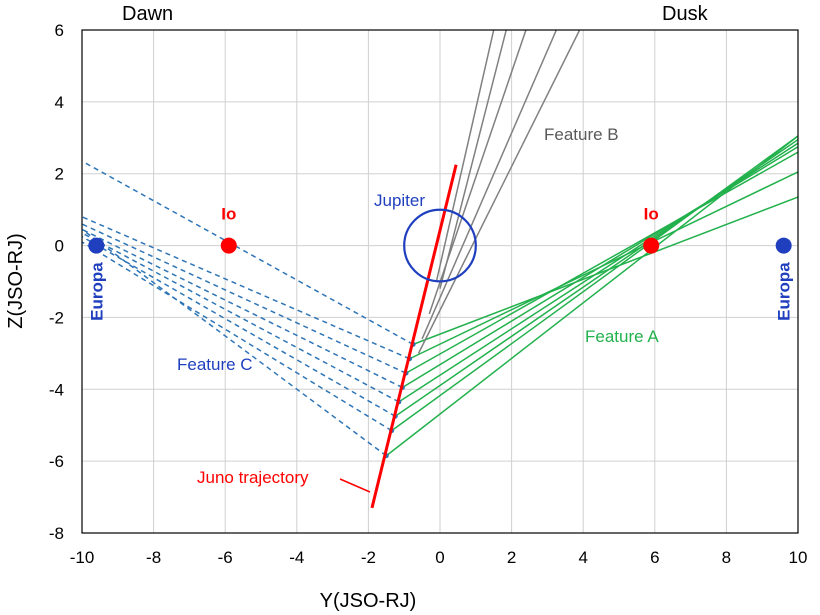 The width and height of the screenshot is (820, 615). I want to click on y-tick-label: -2, so click(56, 317).